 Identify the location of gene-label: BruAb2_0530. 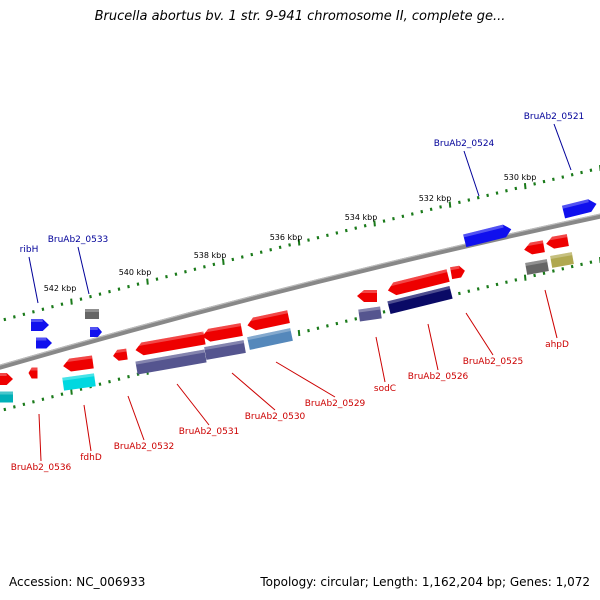
(275, 417).